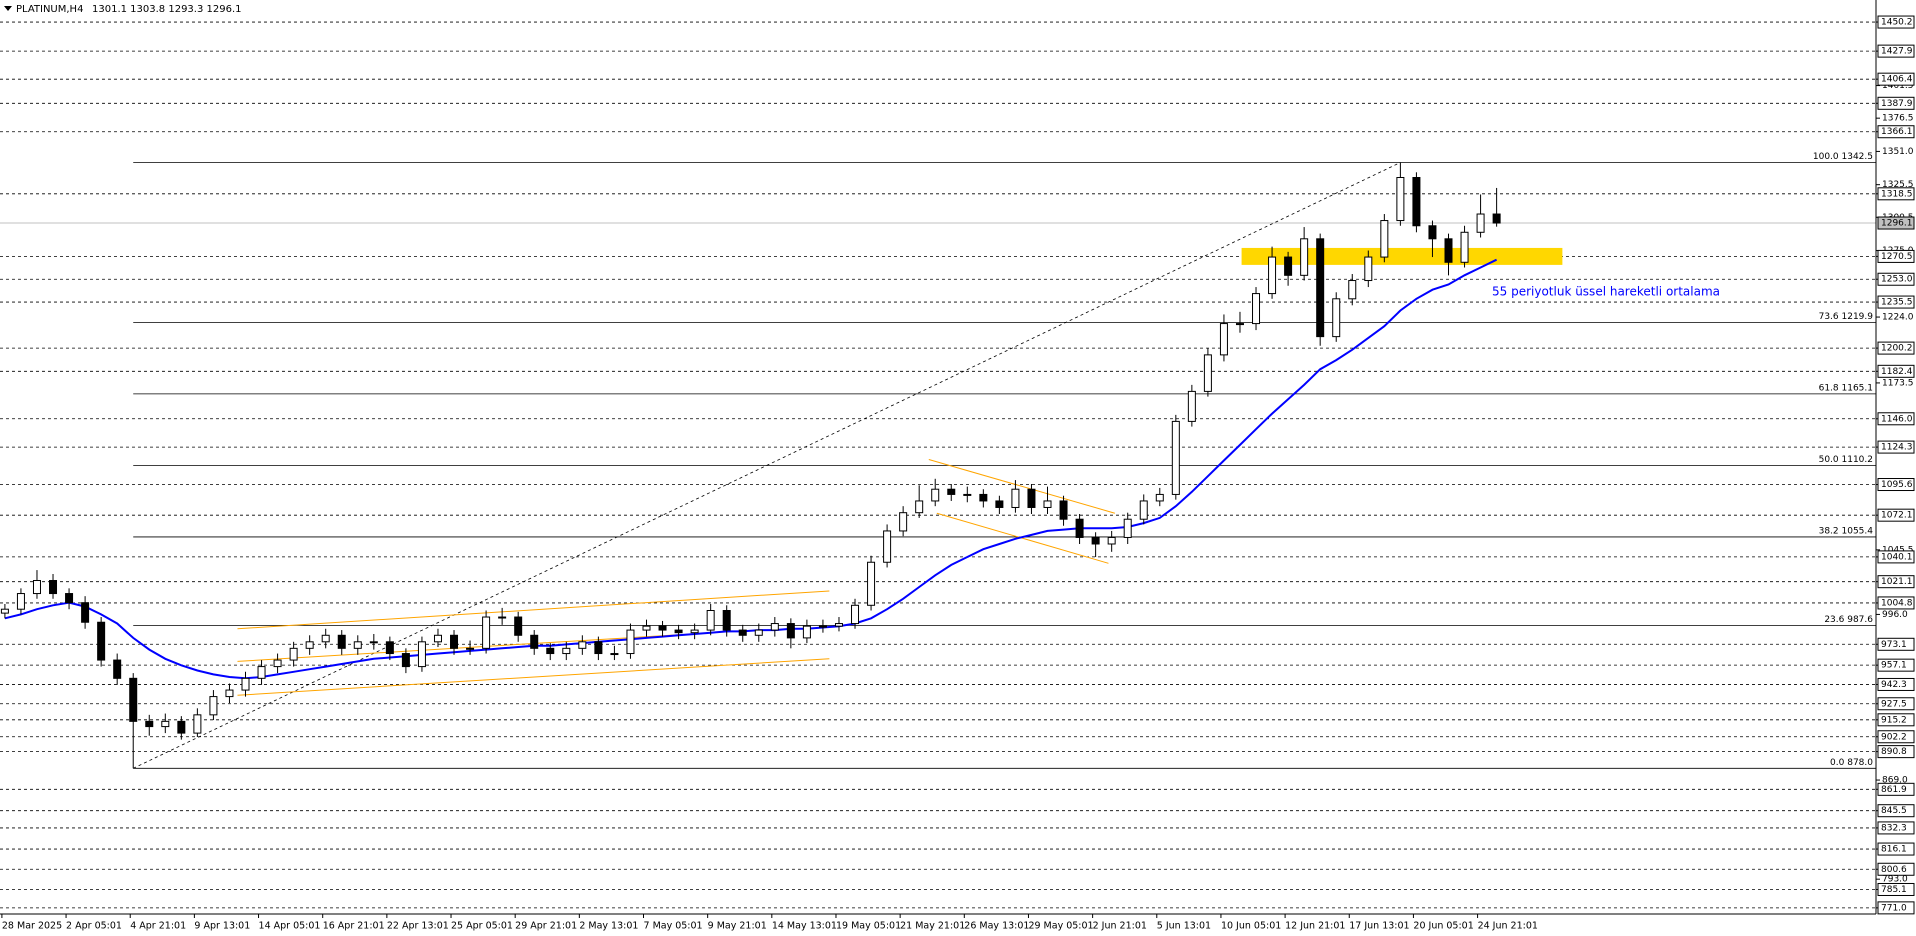  Describe the element at coordinates (1898, 318) in the screenshot. I see `y-tick-label: 1224.0` at that location.